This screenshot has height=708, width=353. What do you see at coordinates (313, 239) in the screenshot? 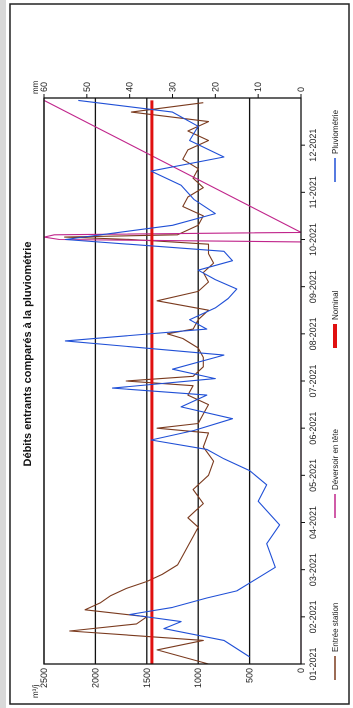
I see `x-tick-label: 10-2021` at bounding box center [313, 239].